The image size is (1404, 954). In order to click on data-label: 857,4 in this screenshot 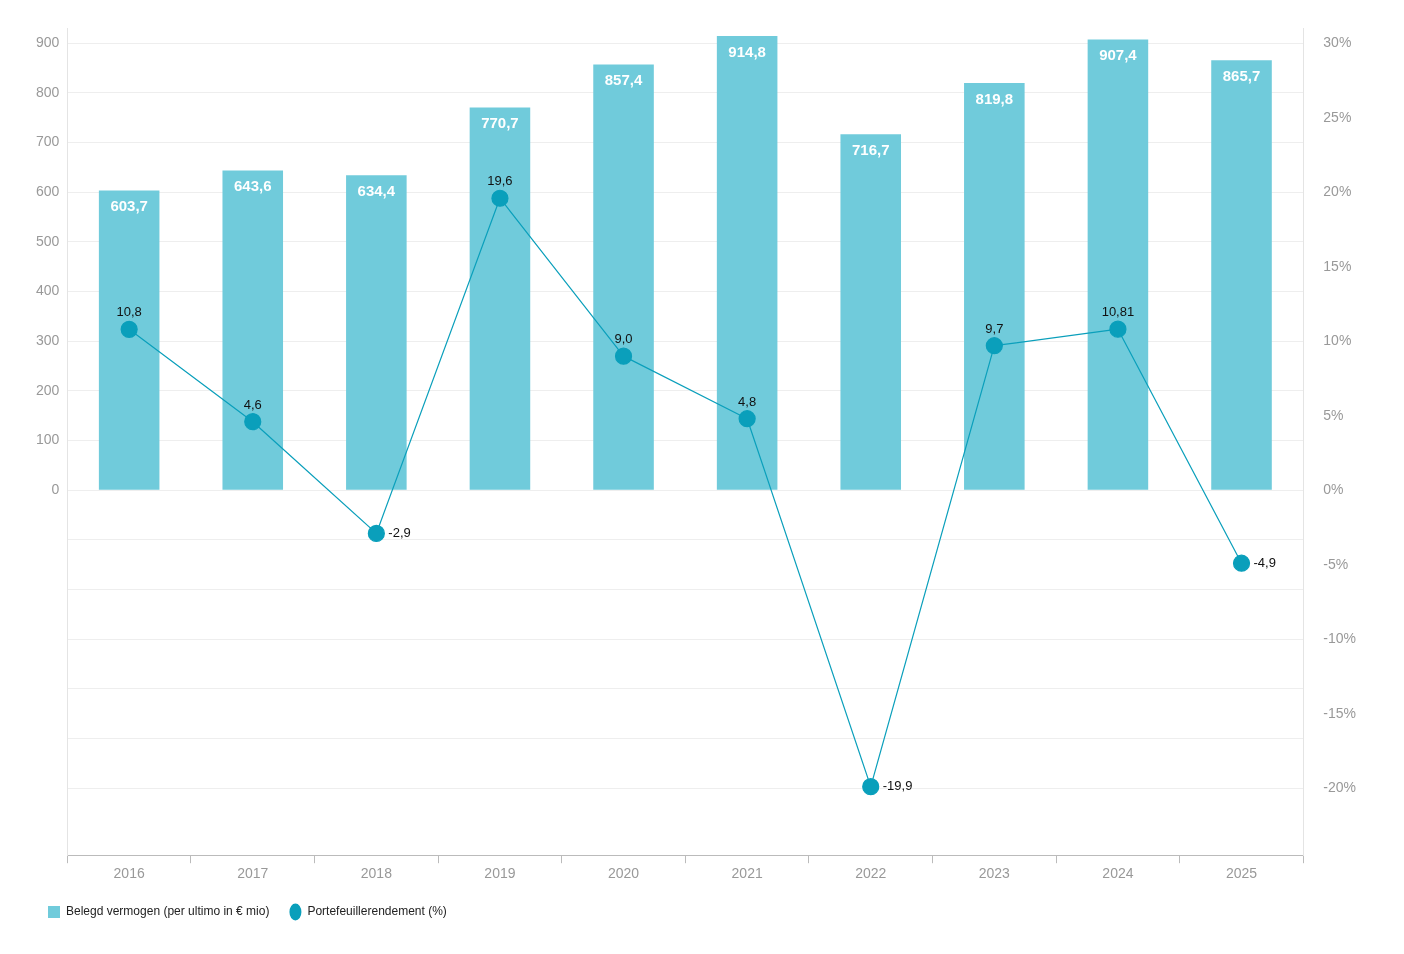, I will do `click(623, 80)`.